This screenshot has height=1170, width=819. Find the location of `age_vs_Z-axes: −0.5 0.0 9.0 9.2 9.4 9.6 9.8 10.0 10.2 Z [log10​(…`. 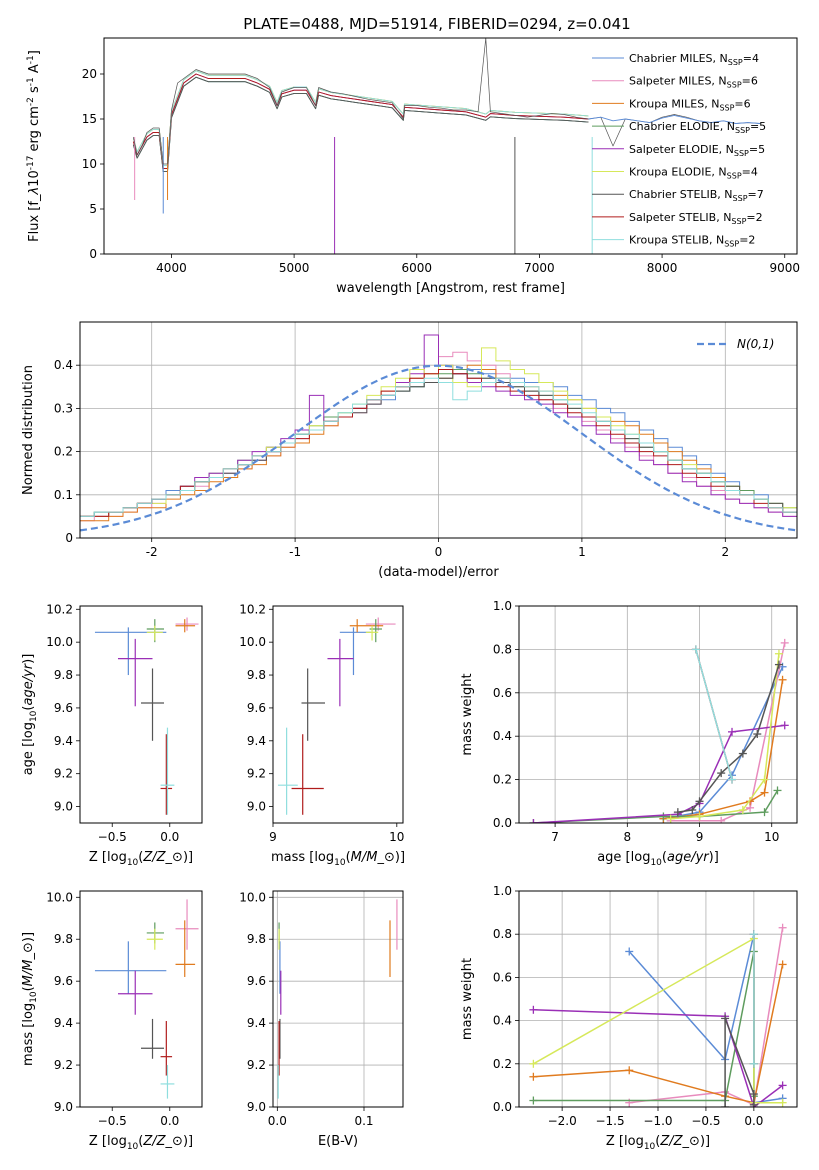

age_vs_Z-axes: −0.5 0.0 9.0 9.2 9.4 9.6 9.8 10.0 10.2 Z [log10​(… is located at coordinates (112, 735).